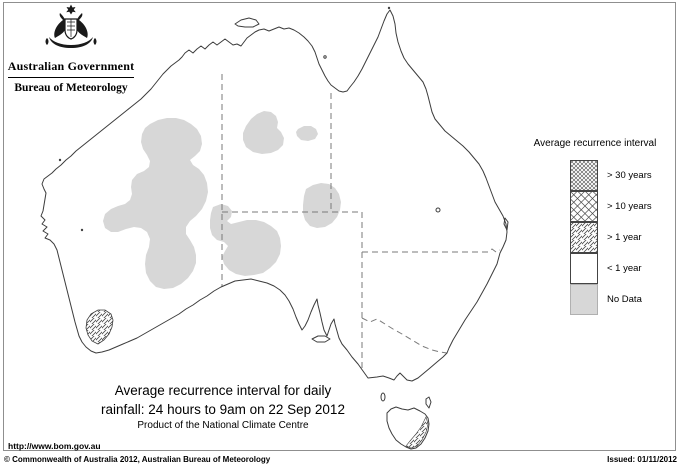  What do you see at coordinates (155, 203) in the screenshot?
I see `no-data-region-central-wa` at bounding box center [155, 203].